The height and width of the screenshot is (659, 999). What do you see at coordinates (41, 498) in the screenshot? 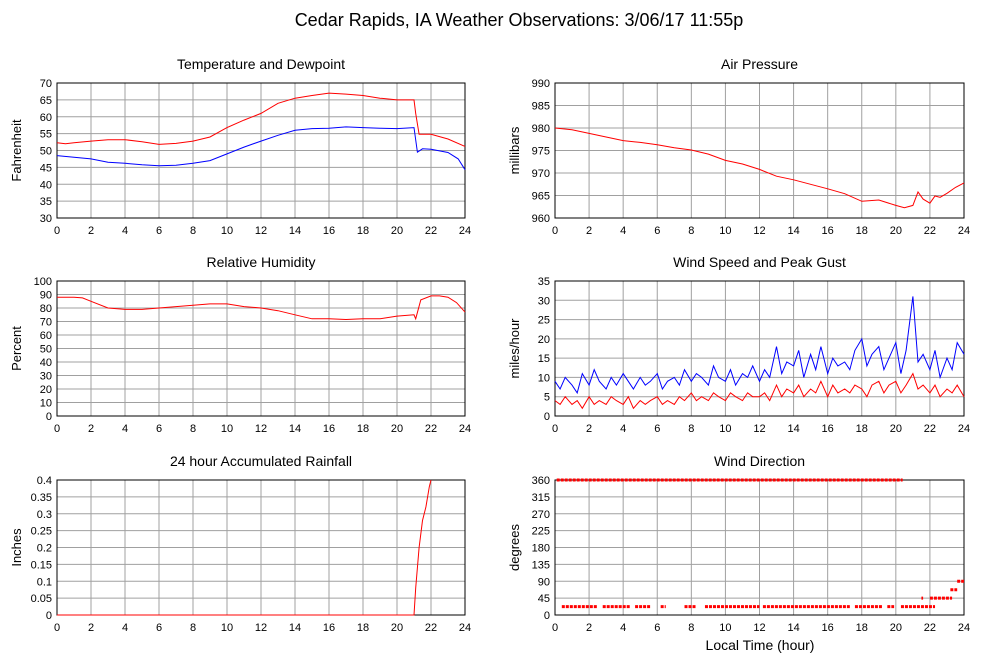
I see `y-tick-label: 0.35` at bounding box center [41, 498].